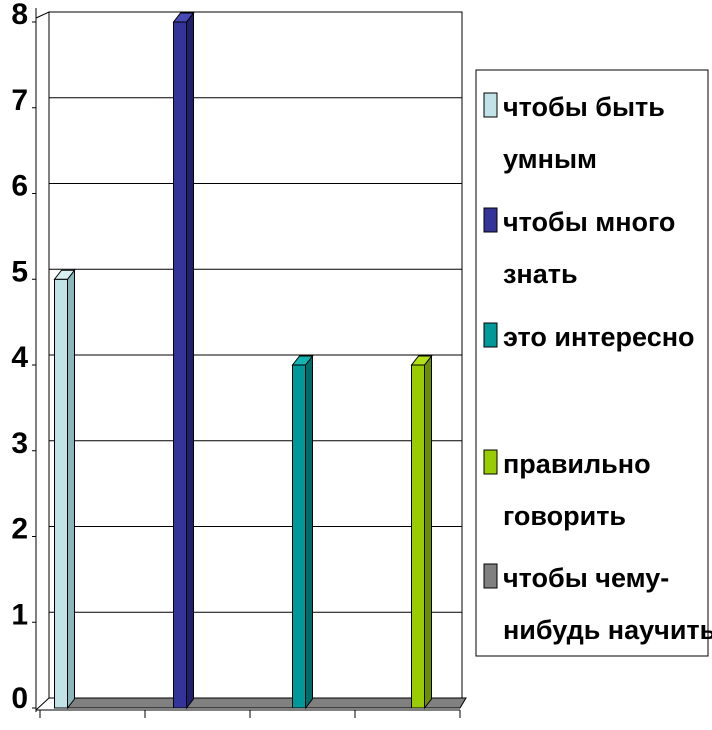 The image size is (712, 730). Describe the element at coordinates (567, 490) in the screenshot. I see `legend-entry: правильно говорить` at that location.